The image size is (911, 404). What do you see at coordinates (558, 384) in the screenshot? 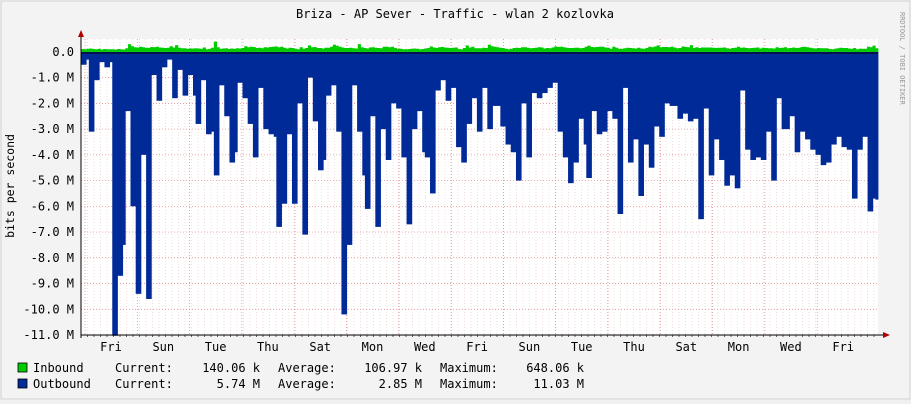
I see `outbound-maximum-value: 11.03 M` at bounding box center [558, 384].